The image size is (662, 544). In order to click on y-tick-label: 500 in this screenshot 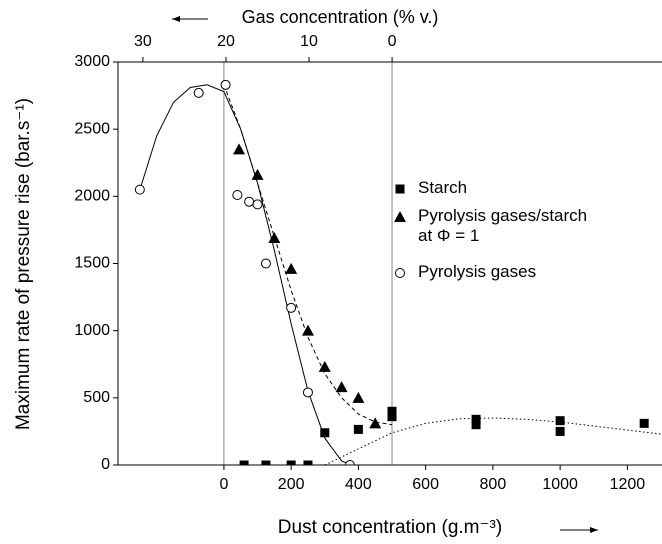, I will do `click(96, 397)`.